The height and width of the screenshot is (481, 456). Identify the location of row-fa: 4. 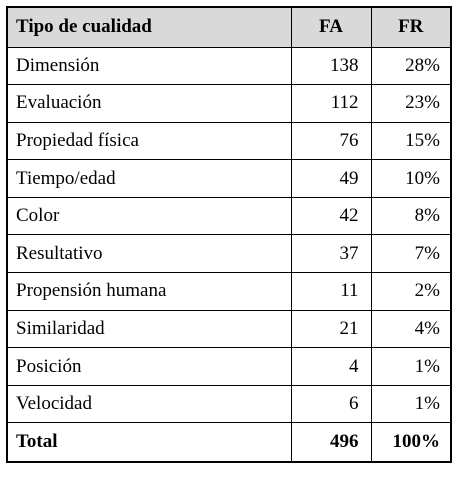
(331, 366).